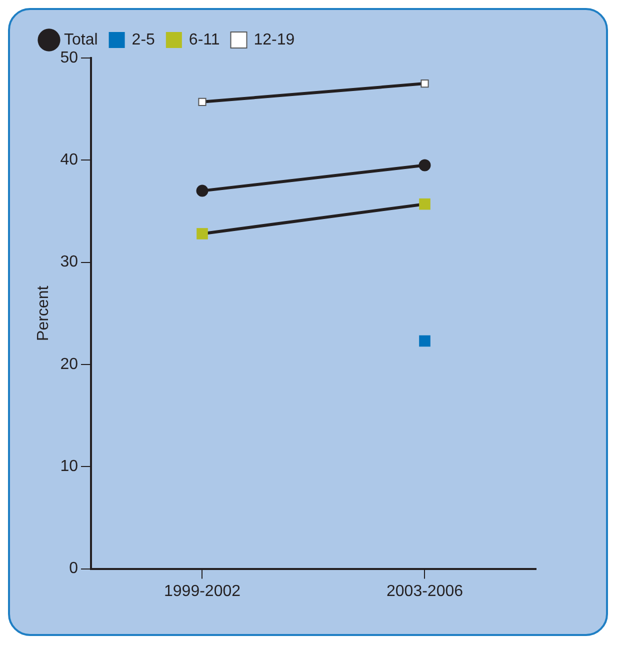  I want to click on y-tick-label: 10, so click(69, 467).